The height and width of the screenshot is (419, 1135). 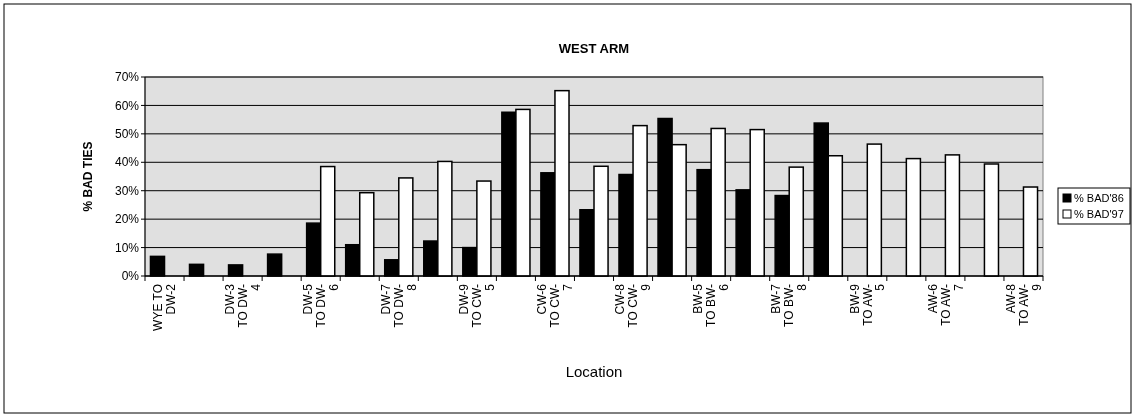 What do you see at coordinates (867, 304) in the screenshot?
I see `x-tick-label: BW-9 TO AW-5` at bounding box center [867, 304].